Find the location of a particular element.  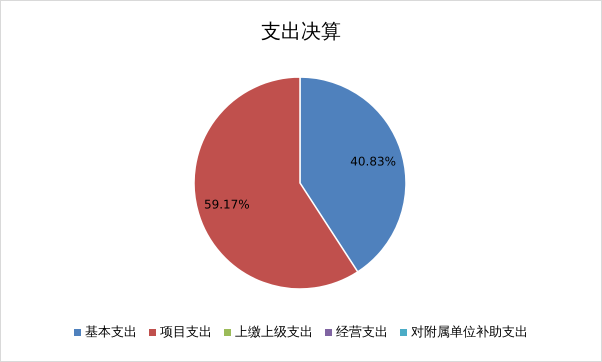

legend-label: 对附属单位补助支出 is located at coordinates (469, 332).